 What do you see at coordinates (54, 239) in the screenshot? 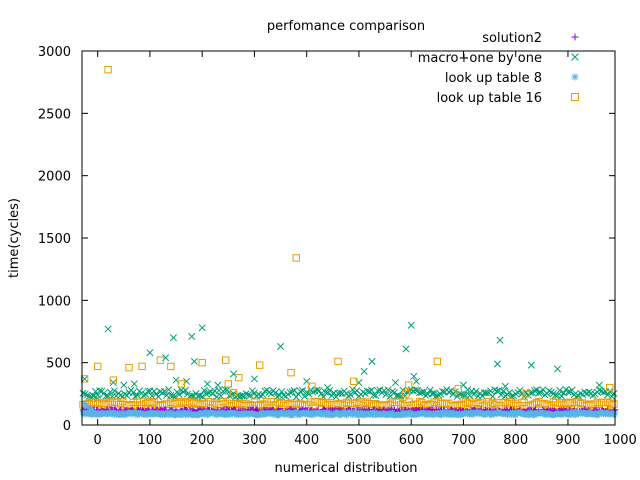
I see `y-tick-label: 1500` at bounding box center [54, 239].